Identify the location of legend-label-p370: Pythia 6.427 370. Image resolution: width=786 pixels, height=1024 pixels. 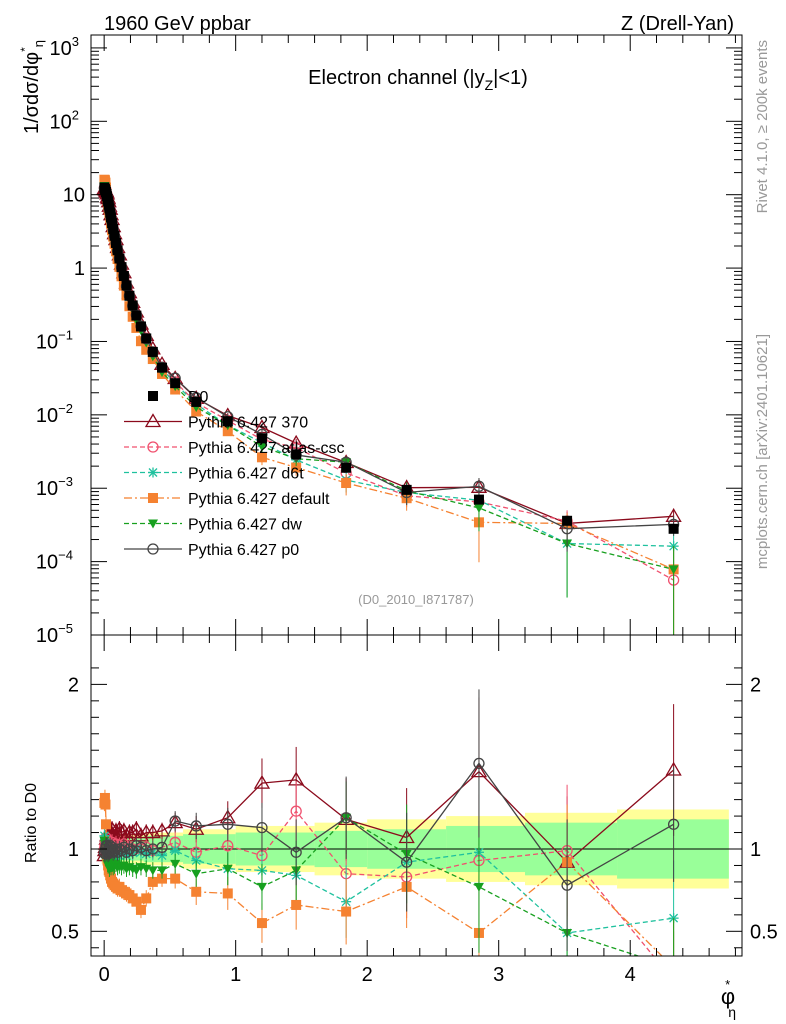
(248, 423).